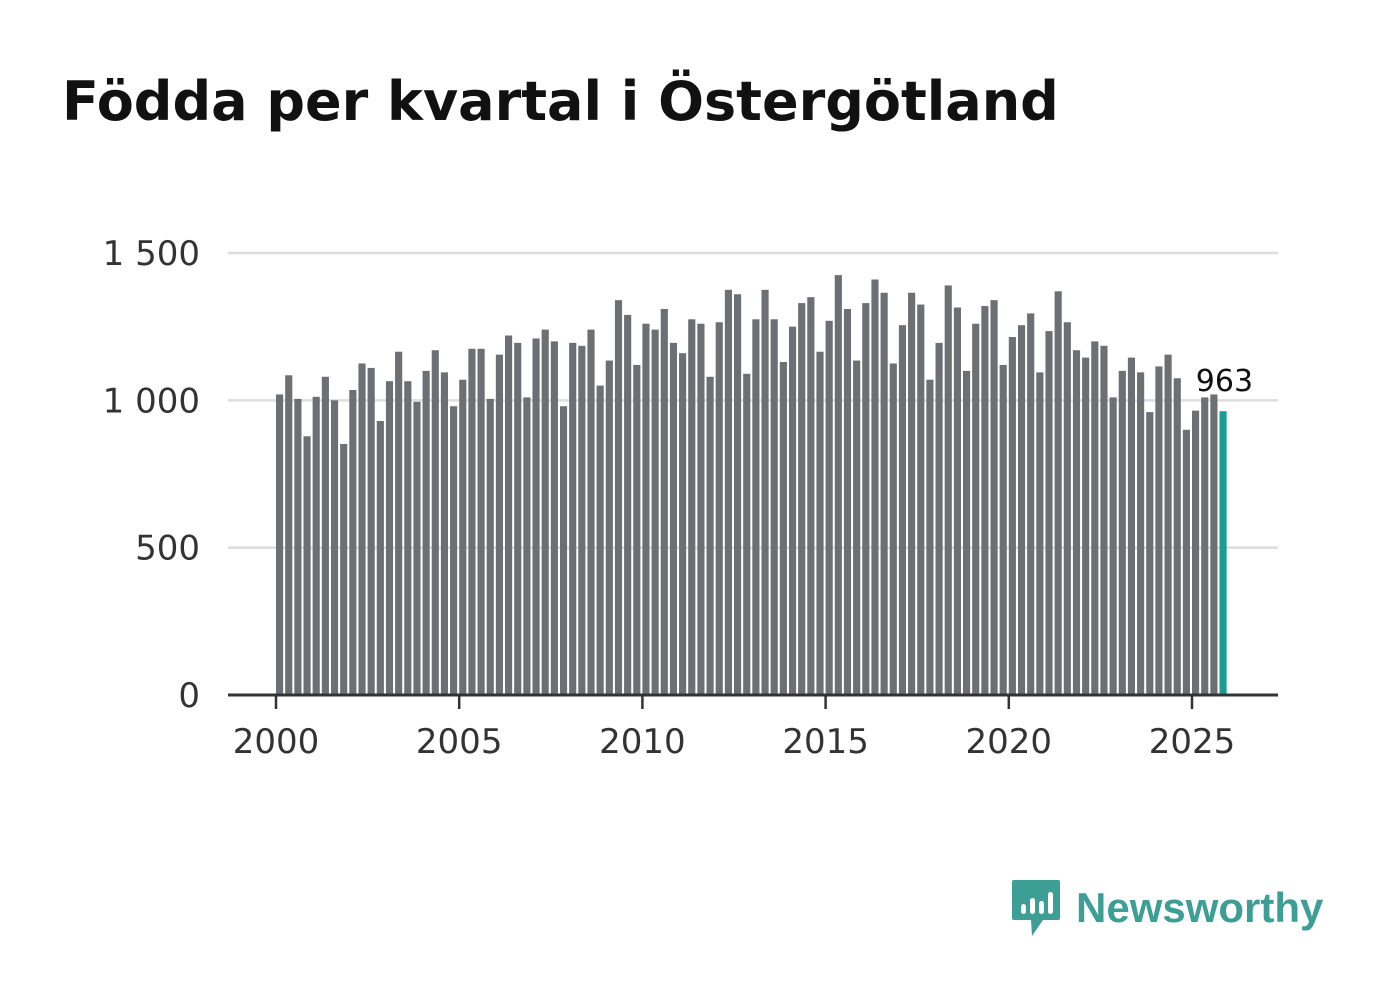 The image size is (1382, 999). Describe the element at coordinates (1223, 553) in the screenshot. I see `bar-highlight` at that location.